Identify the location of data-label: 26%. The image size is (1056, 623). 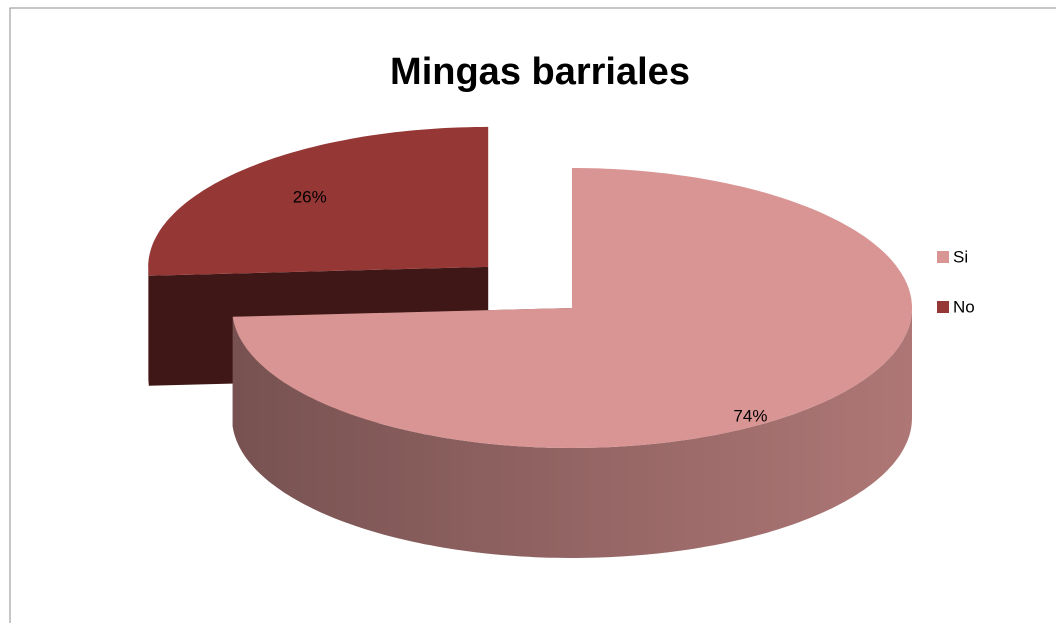
(310, 196).